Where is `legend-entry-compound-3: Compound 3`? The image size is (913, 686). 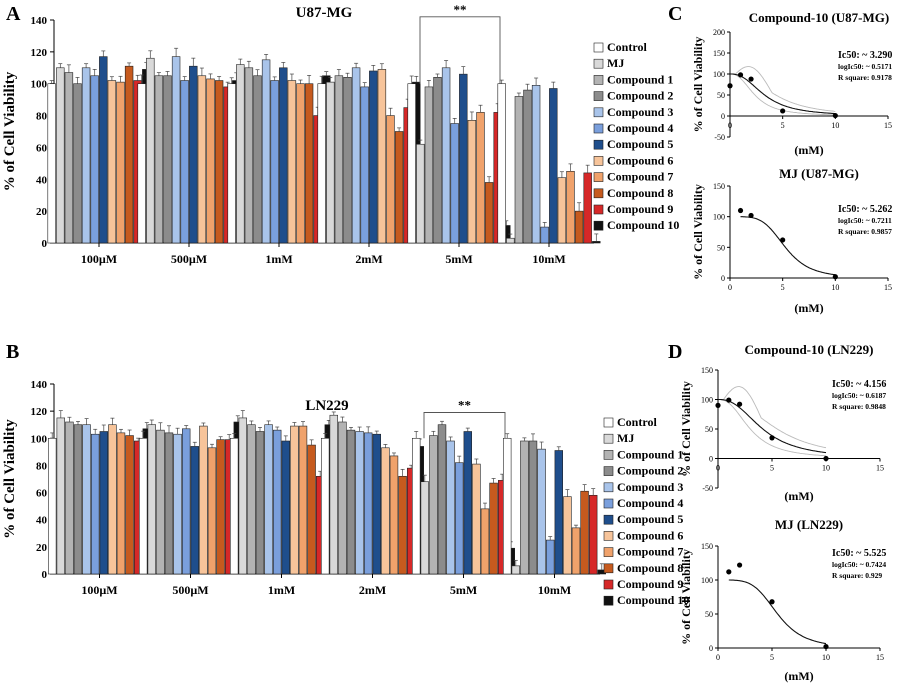
legend-entry-compound-3: Compound 3 is located at coordinates (650, 487).